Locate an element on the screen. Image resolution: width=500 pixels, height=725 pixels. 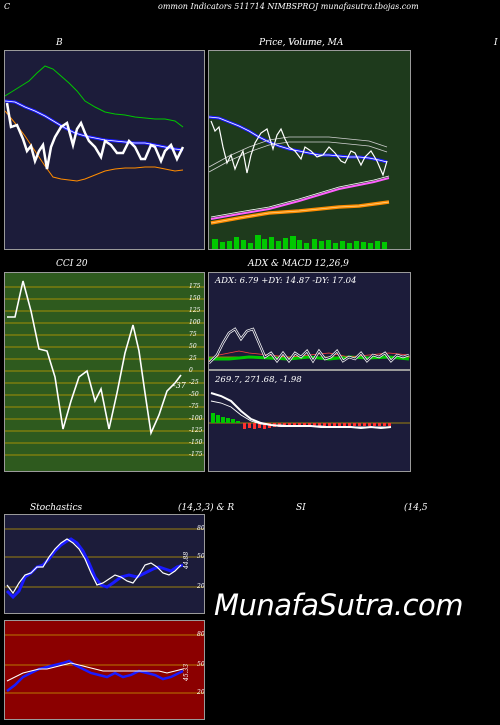
macd-readout: 269.7, 271.68, -1.98 is located at coordinates (258, 380).